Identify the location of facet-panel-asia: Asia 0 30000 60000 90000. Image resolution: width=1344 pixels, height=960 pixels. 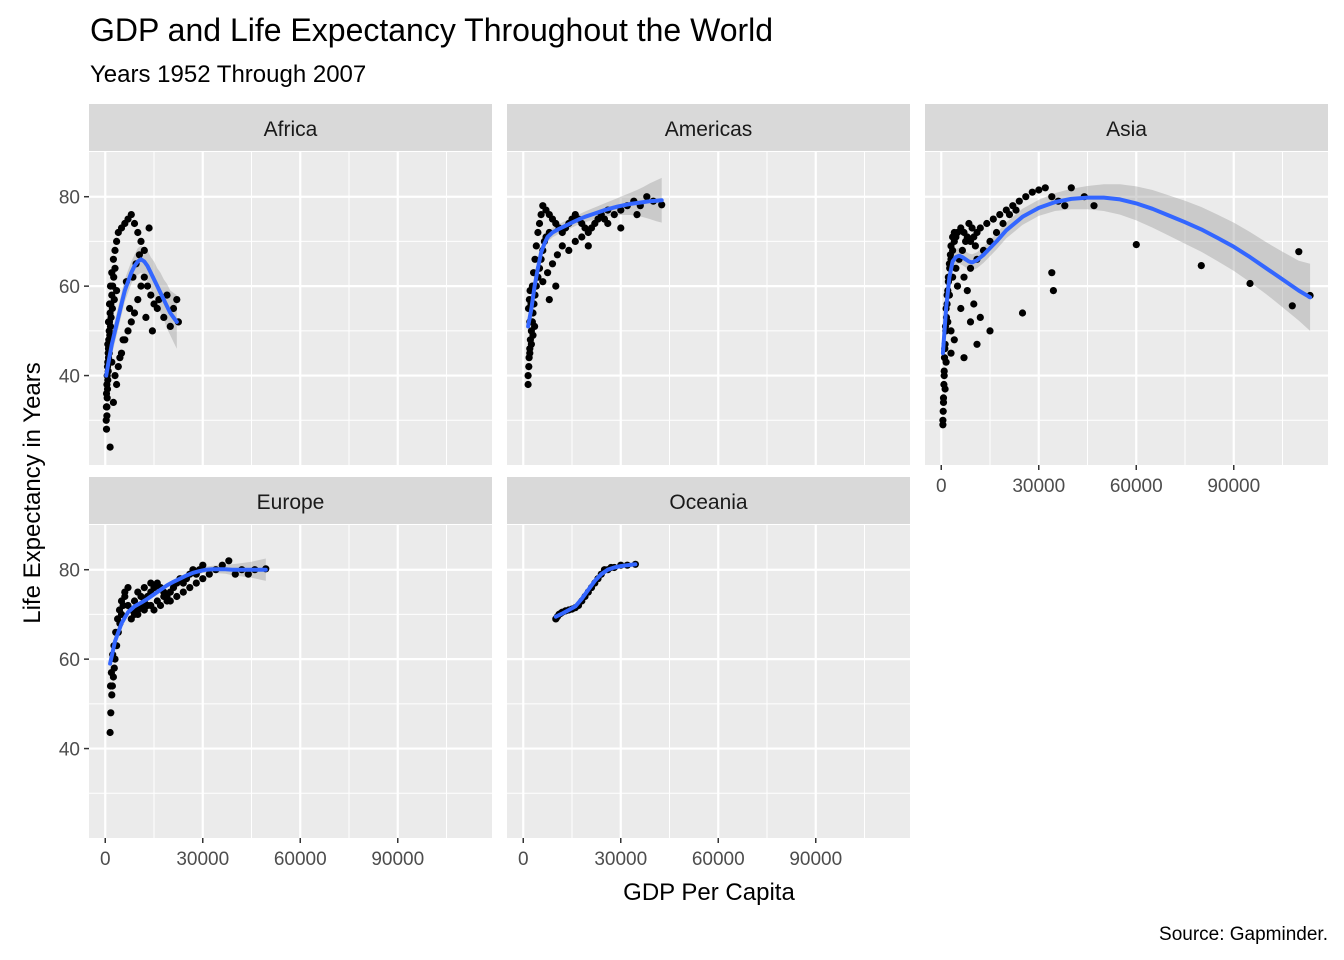
(1126, 300).